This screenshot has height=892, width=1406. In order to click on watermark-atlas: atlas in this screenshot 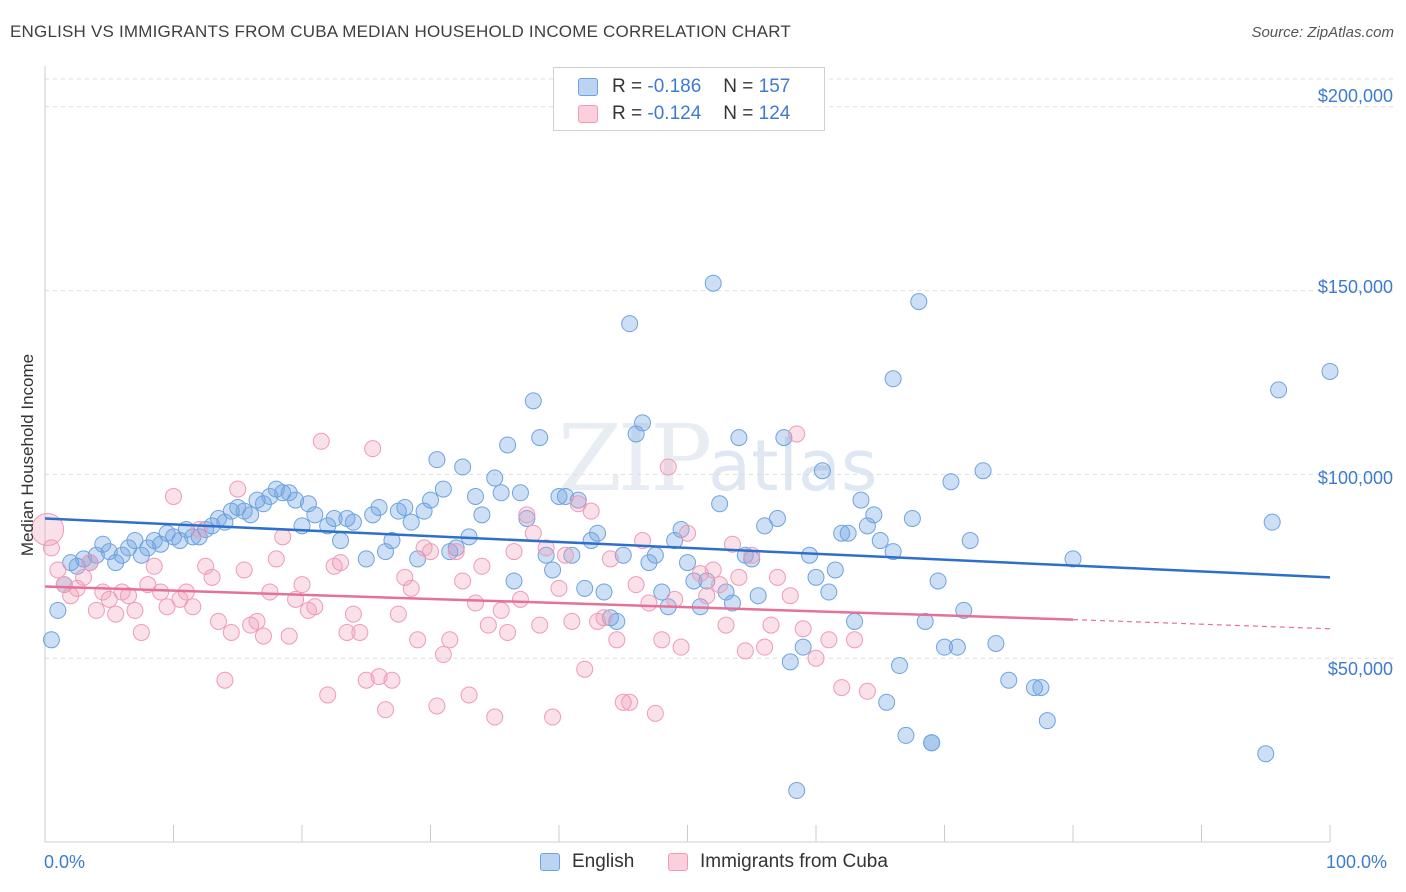, I will do `click(793, 466)`.